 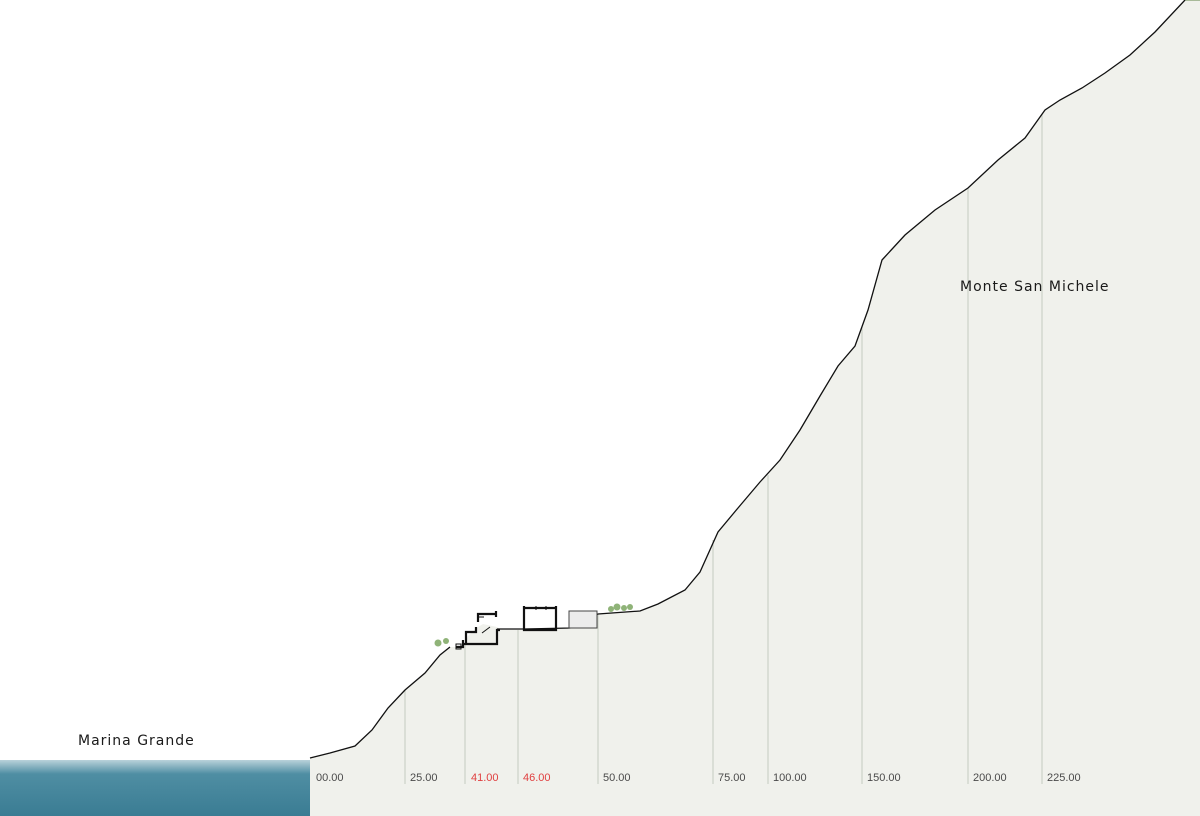 What do you see at coordinates (330, 778) in the screenshot?
I see `elevation-label: 00.00` at bounding box center [330, 778].